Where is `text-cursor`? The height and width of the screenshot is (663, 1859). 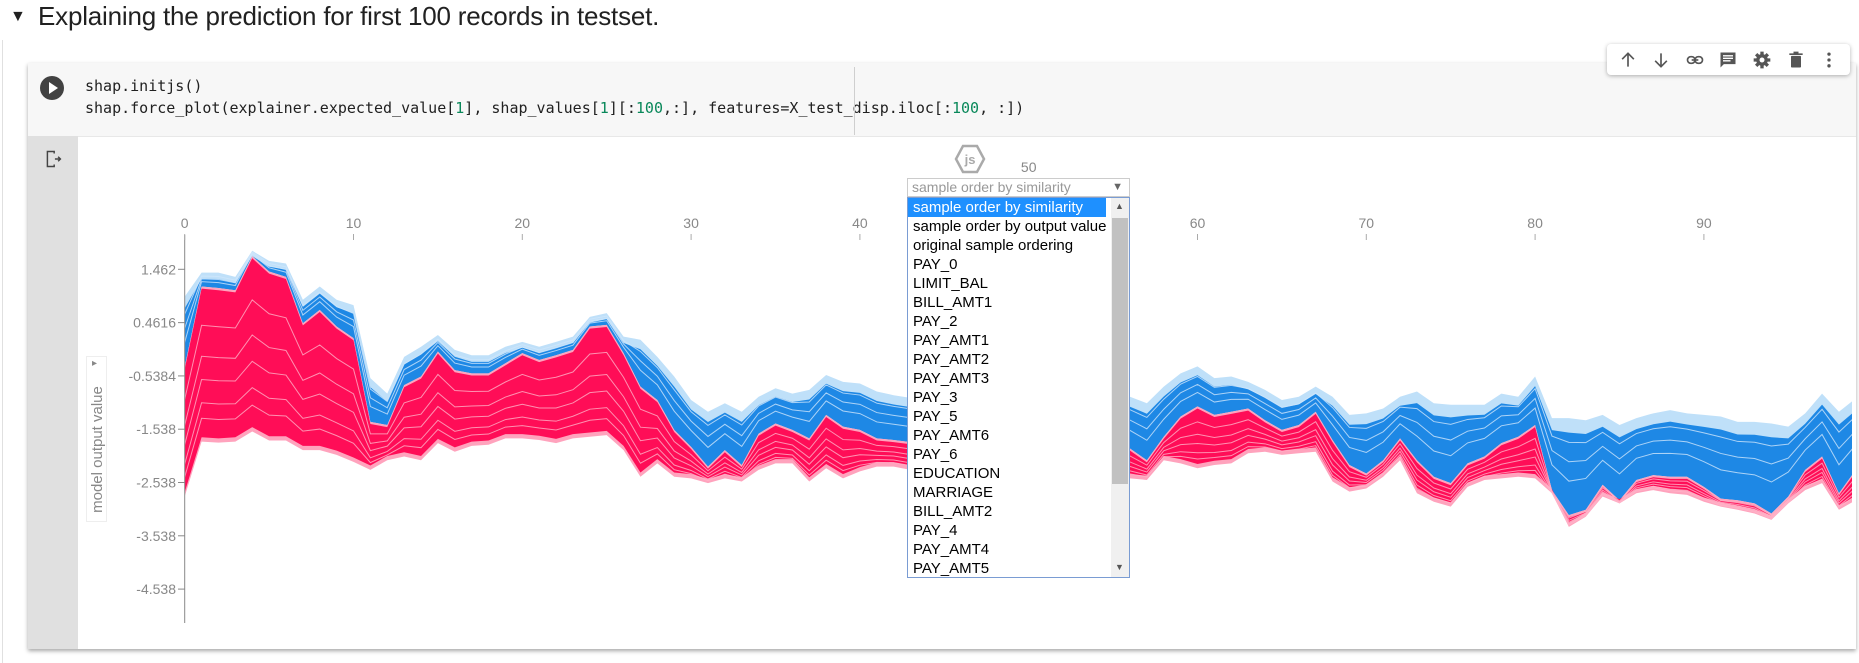 text-cursor is located at coordinates (854, 101).